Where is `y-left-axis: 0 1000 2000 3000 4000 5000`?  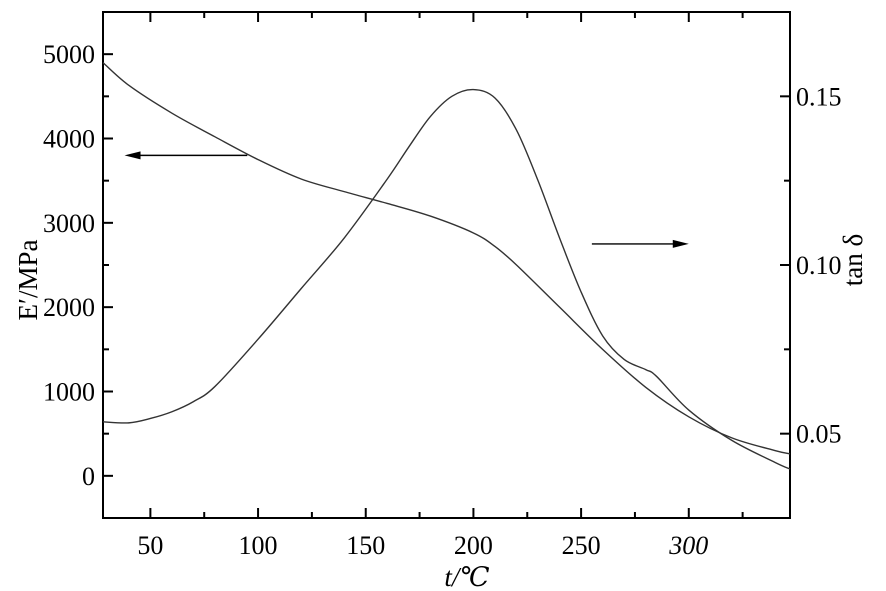
y-left-axis: 0 1000 2000 3000 4000 5000 is located at coordinates (78, 265).